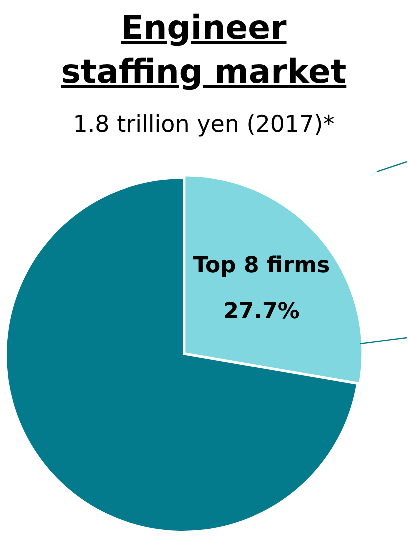 Image resolution: width=408 pixels, height=539 pixels. I want to click on slice-label: Top 8 firms, so click(261, 266).